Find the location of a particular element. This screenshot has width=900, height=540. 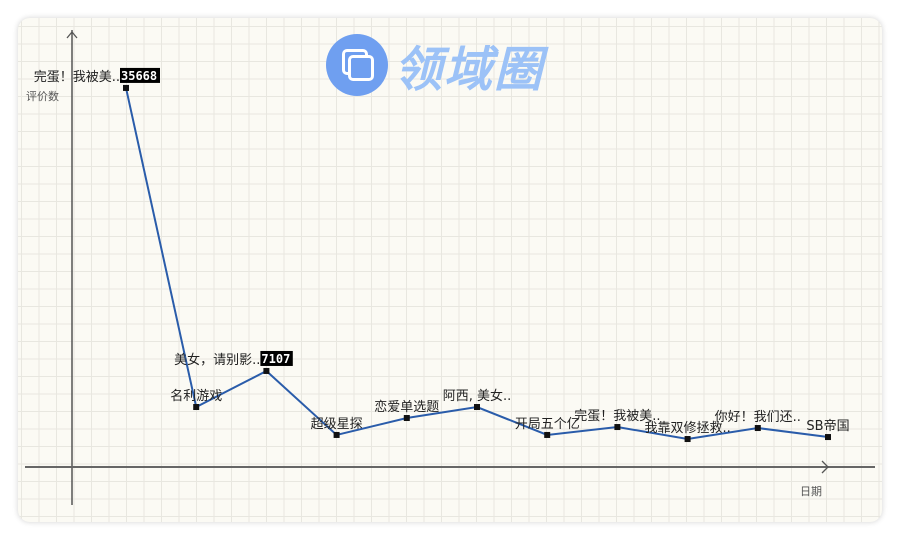

category-label: 开局五个亿 is located at coordinates (547, 424).